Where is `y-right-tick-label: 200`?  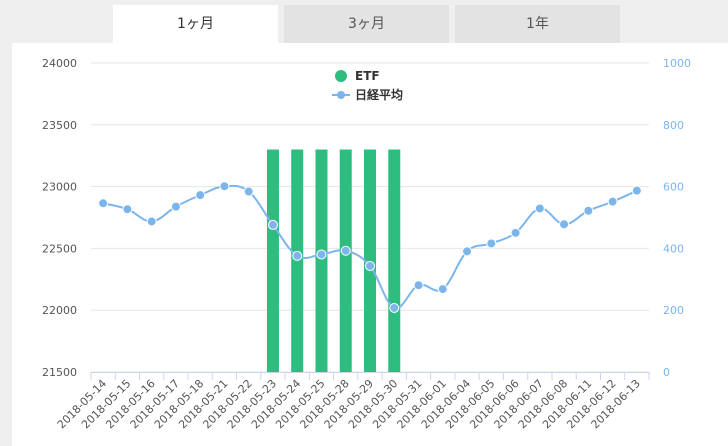 y-right-tick-label: 200 is located at coordinates (673, 310).